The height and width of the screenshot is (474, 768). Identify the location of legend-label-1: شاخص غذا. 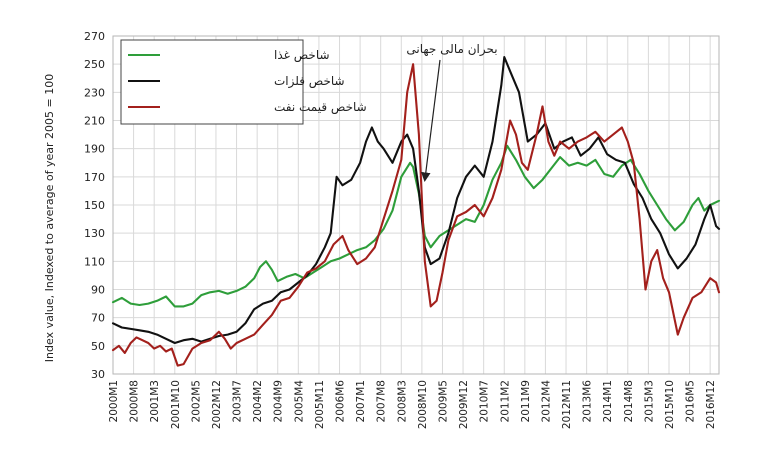
(302, 55).